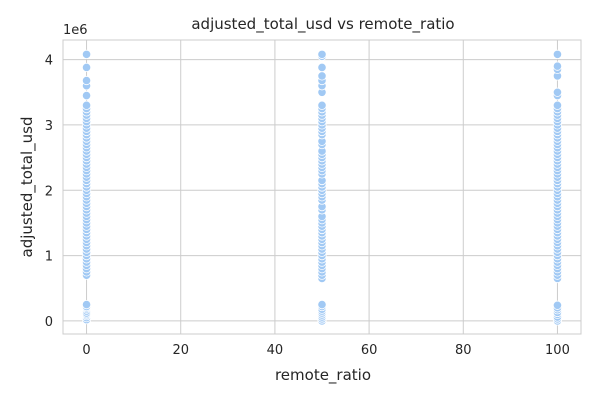 Image resolution: width=600 pixels, height=400 pixels. What do you see at coordinates (322, 24) in the screenshot?
I see `chart-title: adjusted_total_usd vs remote_ratio` at bounding box center [322, 24].